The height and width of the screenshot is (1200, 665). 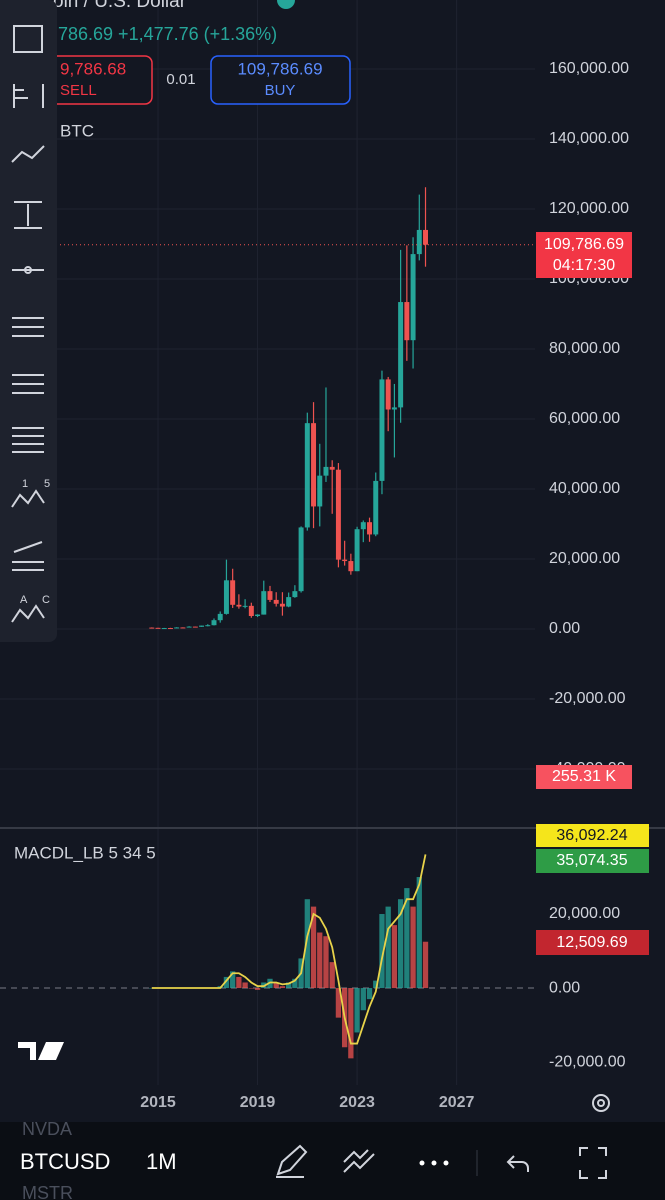 What do you see at coordinates (28, 384) in the screenshot?
I see `pitch-tool` at bounding box center [28, 384].